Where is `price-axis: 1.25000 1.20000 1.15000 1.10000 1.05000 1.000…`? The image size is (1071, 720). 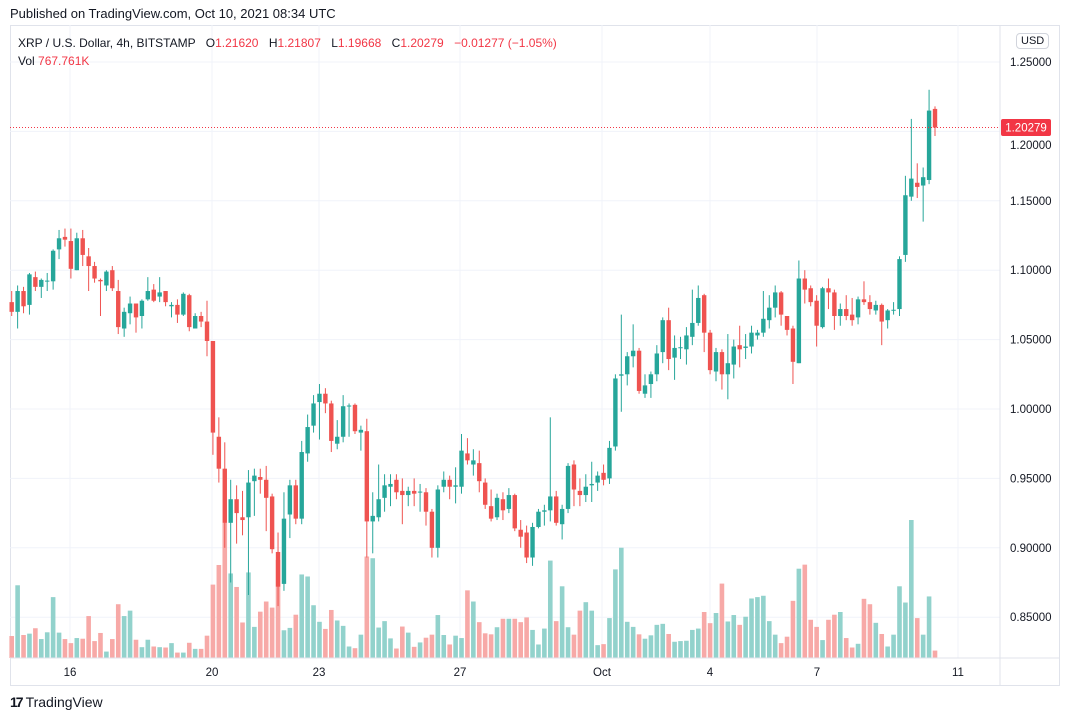
price-axis: 1.25000 1.20000 1.15000 1.10000 1.05000 1.000… is located at coordinates (1031, 340).